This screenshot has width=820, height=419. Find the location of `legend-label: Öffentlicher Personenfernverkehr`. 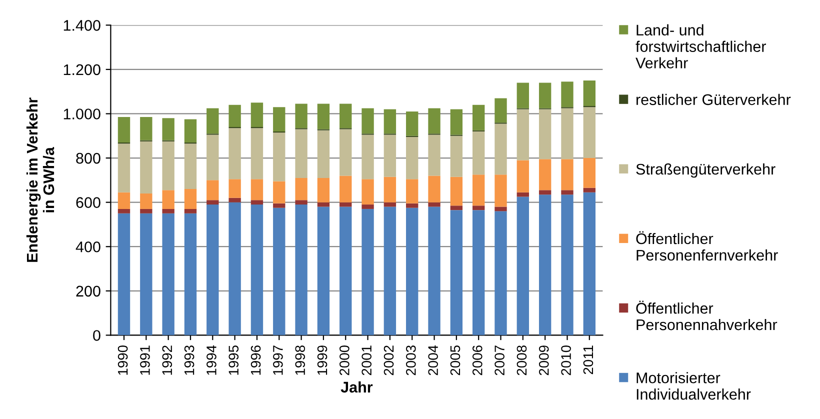

legend-label: Öffentlicher Personenfernverkehr is located at coordinates (707, 246).